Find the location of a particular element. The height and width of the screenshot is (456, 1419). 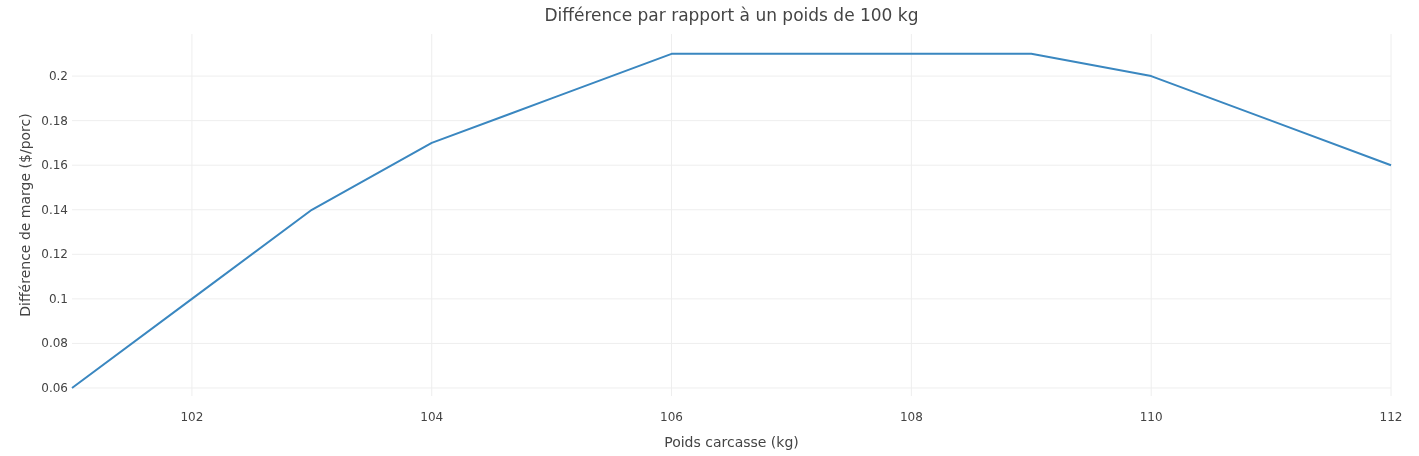

y-tick-label: 0.06 is located at coordinates (54, 387).